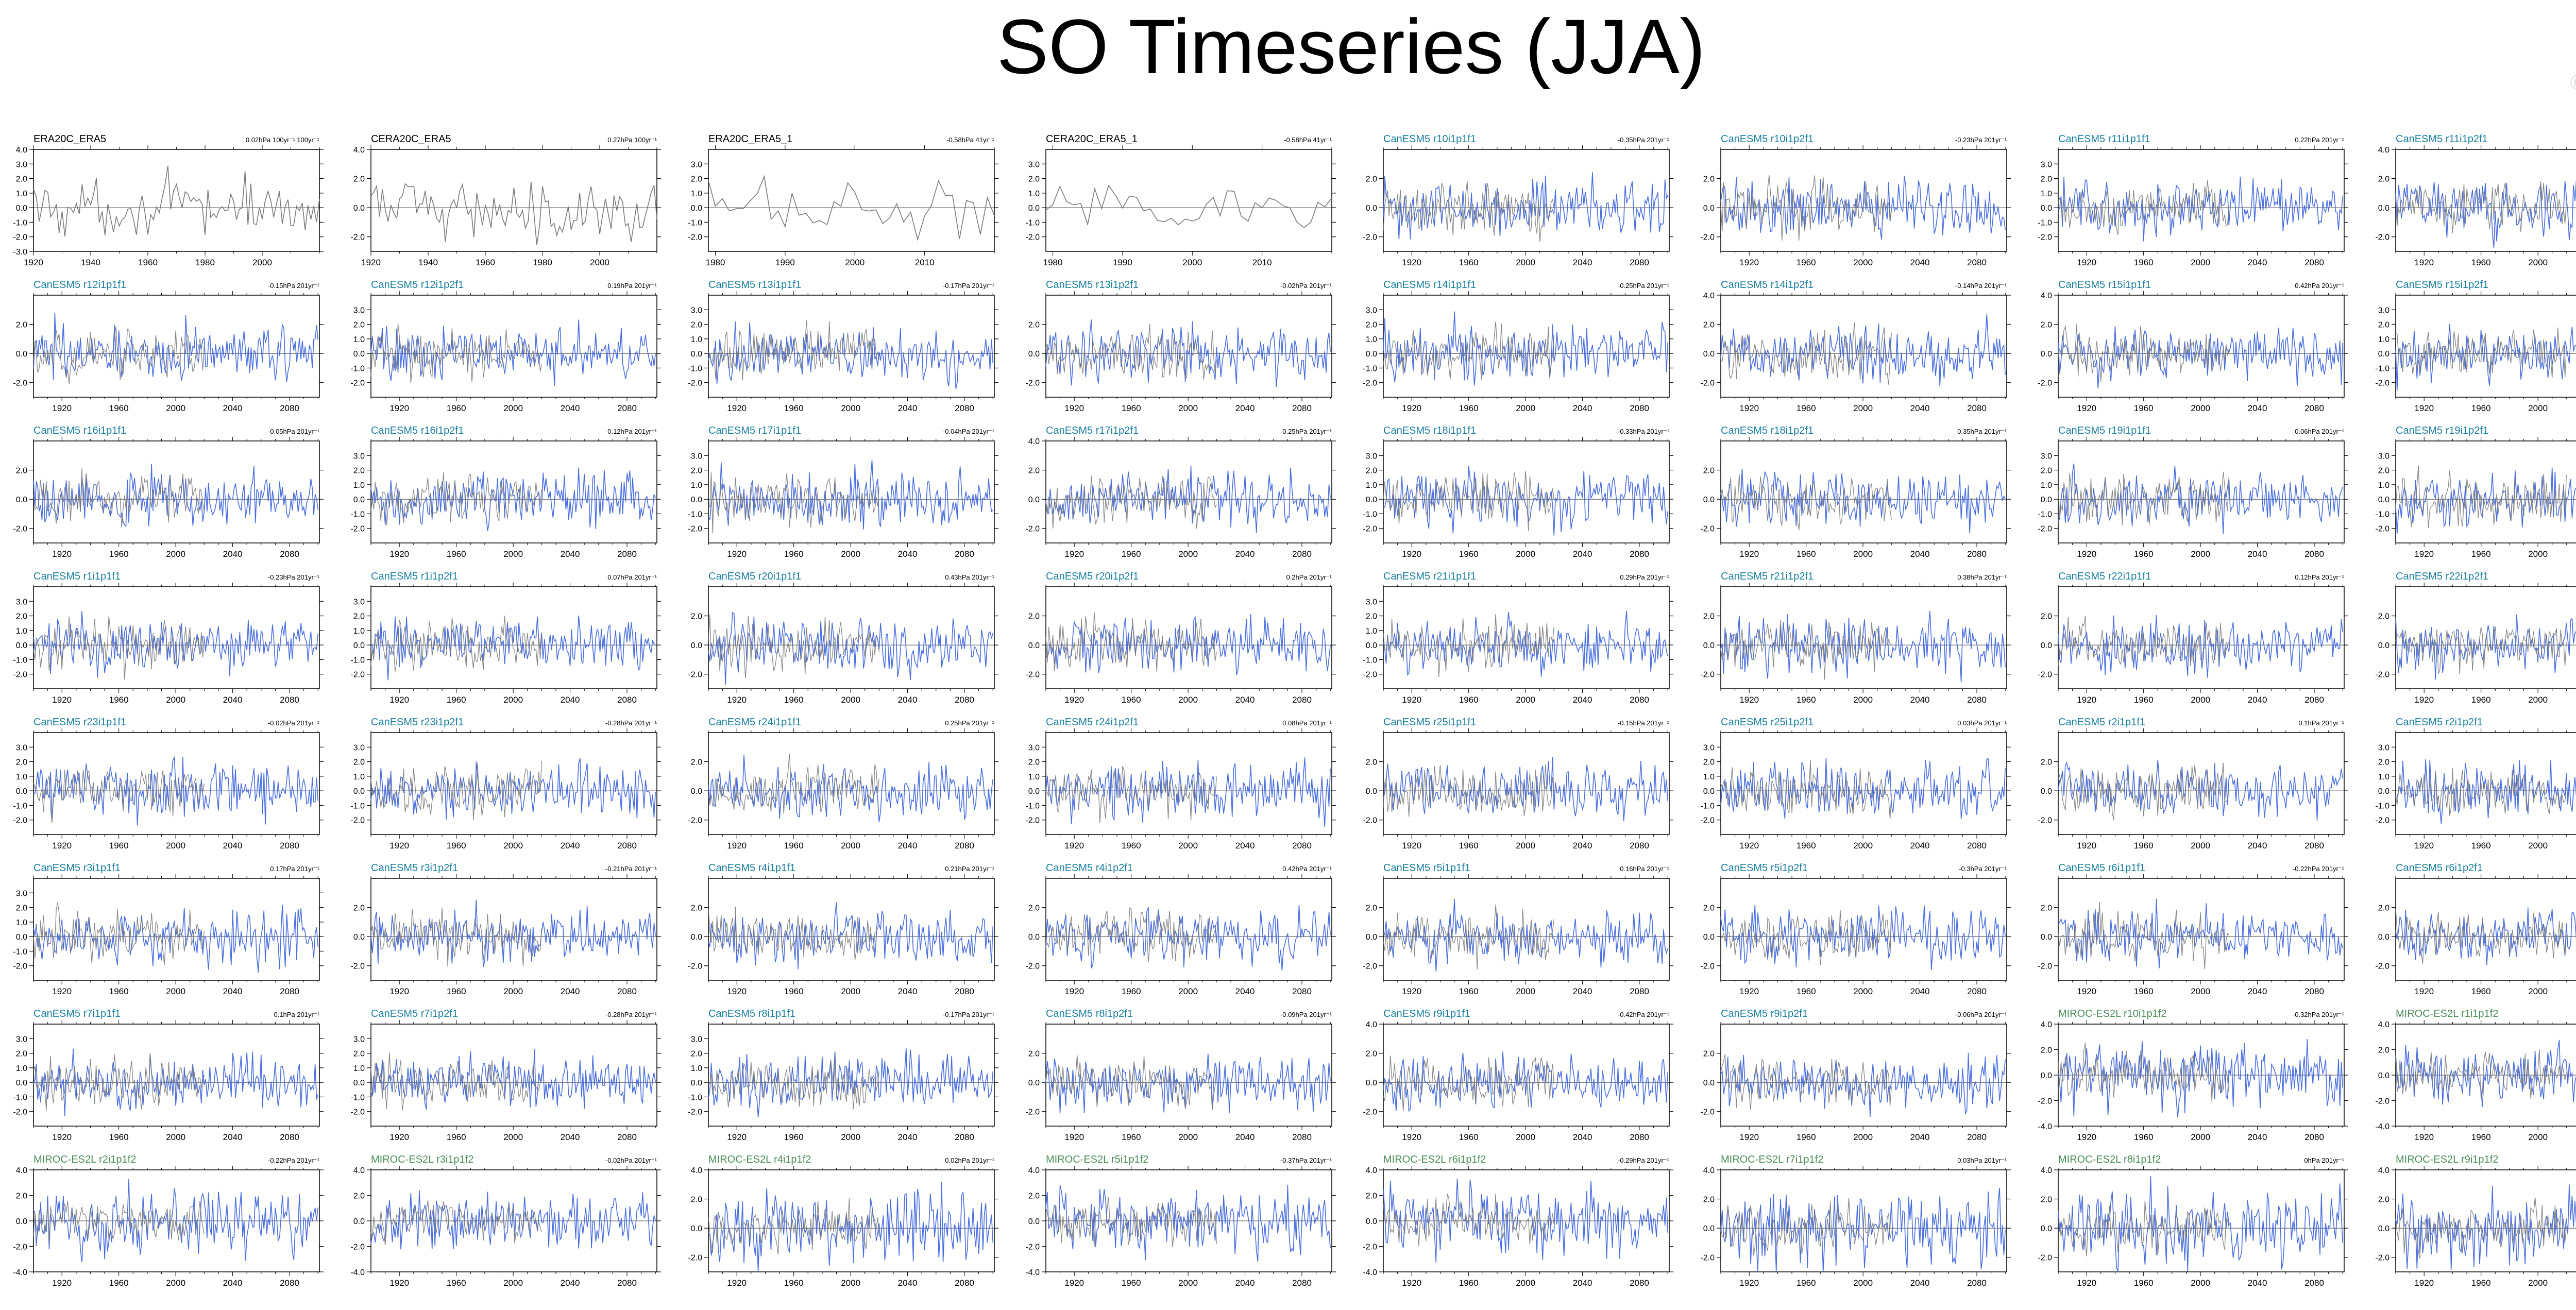 The image size is (2576, 1310). Describe the element at coordinates (1981, 140) in the screenshot. I see `panel-trend-label: -0.23hPa 201yr⁻¹` at that location.